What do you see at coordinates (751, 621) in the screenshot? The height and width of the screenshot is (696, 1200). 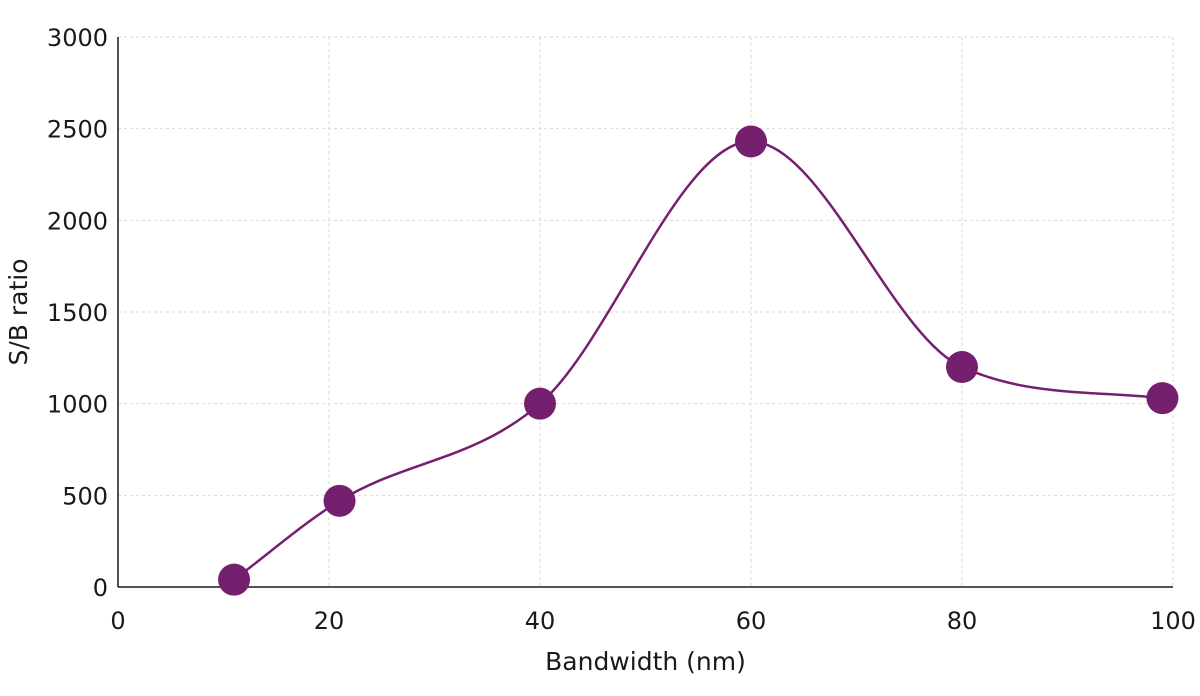 I see `x-tick-label-60: 60` at bounding box center [751, 621].